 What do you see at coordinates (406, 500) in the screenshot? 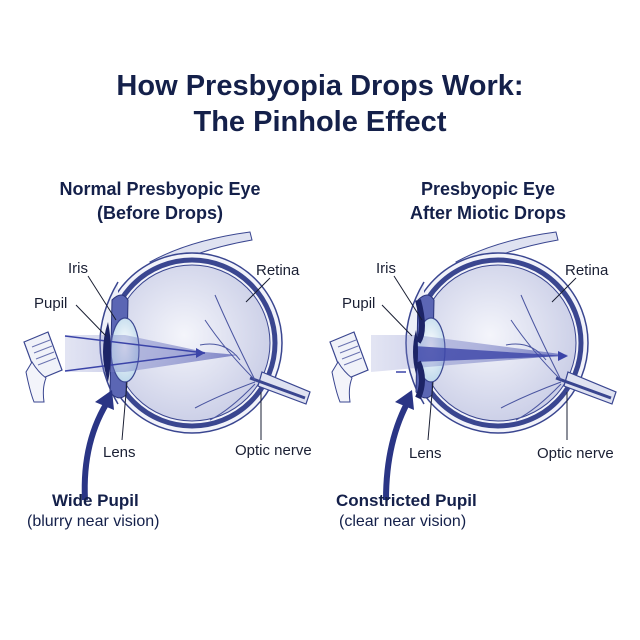
I see `right-caption-title: Constricted Pupil` at bounding box center [406, 500].